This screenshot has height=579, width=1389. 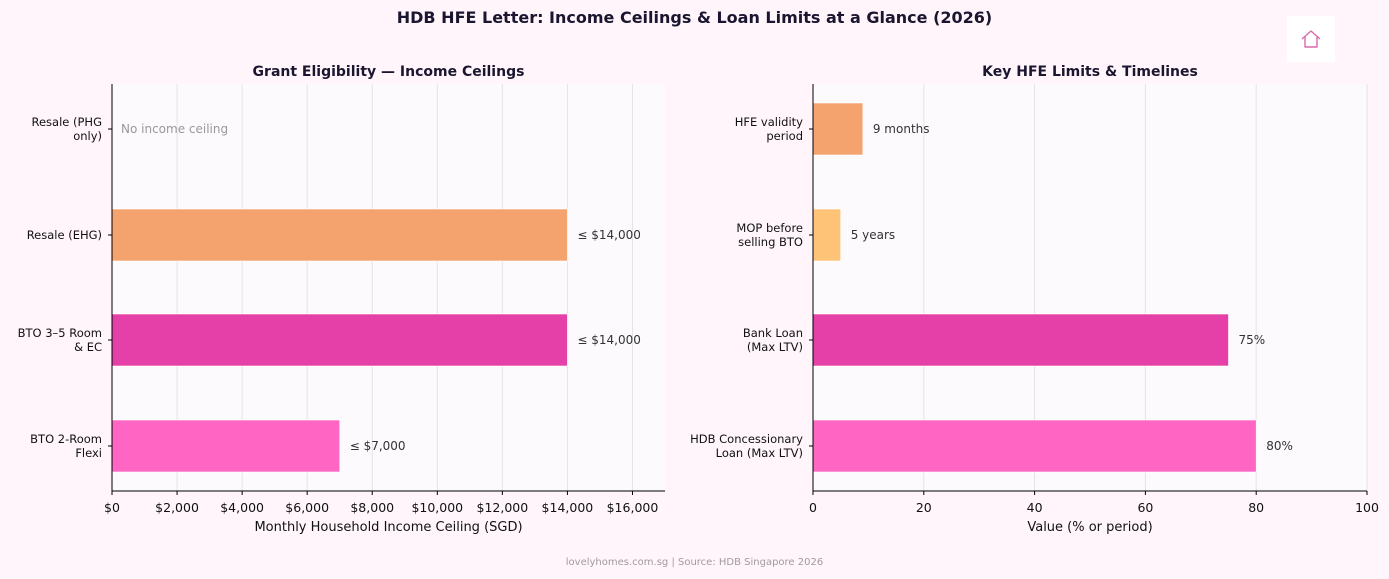 What do you see at coordinates (388, 527) in the screenshot?
I see `x-axis-label: Monthly Household Income Ceiling (SGD)` at bounding box center [388, 527].